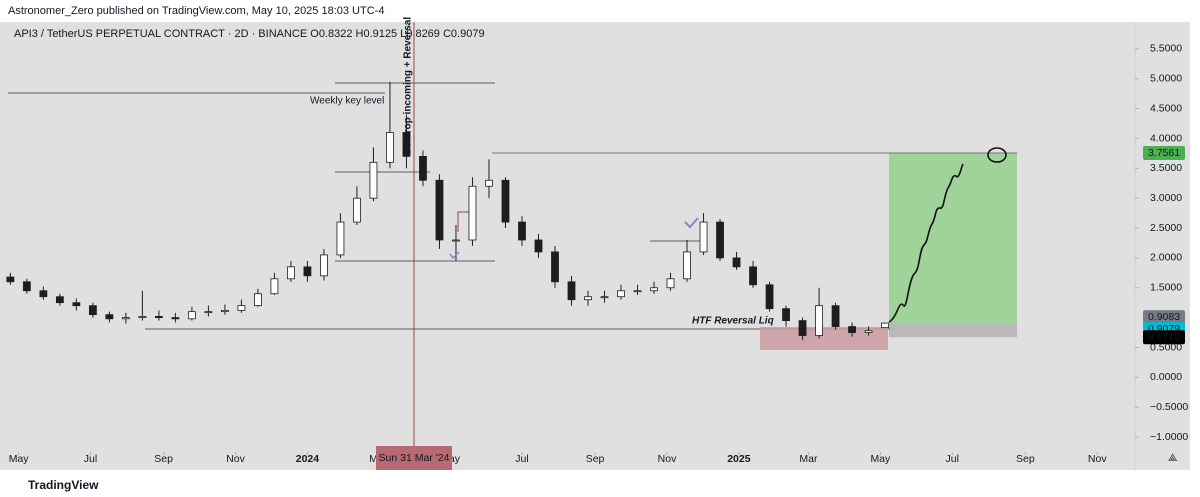  Describe the element at coordinates (1169, 407) in the screenshot. I see `y-tick-label: −0.5000` at that location.